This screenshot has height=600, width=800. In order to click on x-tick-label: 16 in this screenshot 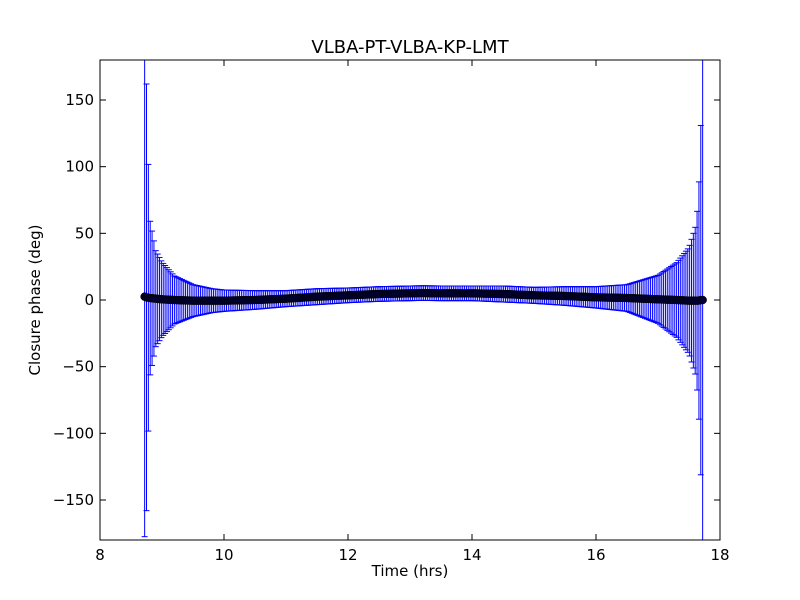, I will do `click(595, 555)`.